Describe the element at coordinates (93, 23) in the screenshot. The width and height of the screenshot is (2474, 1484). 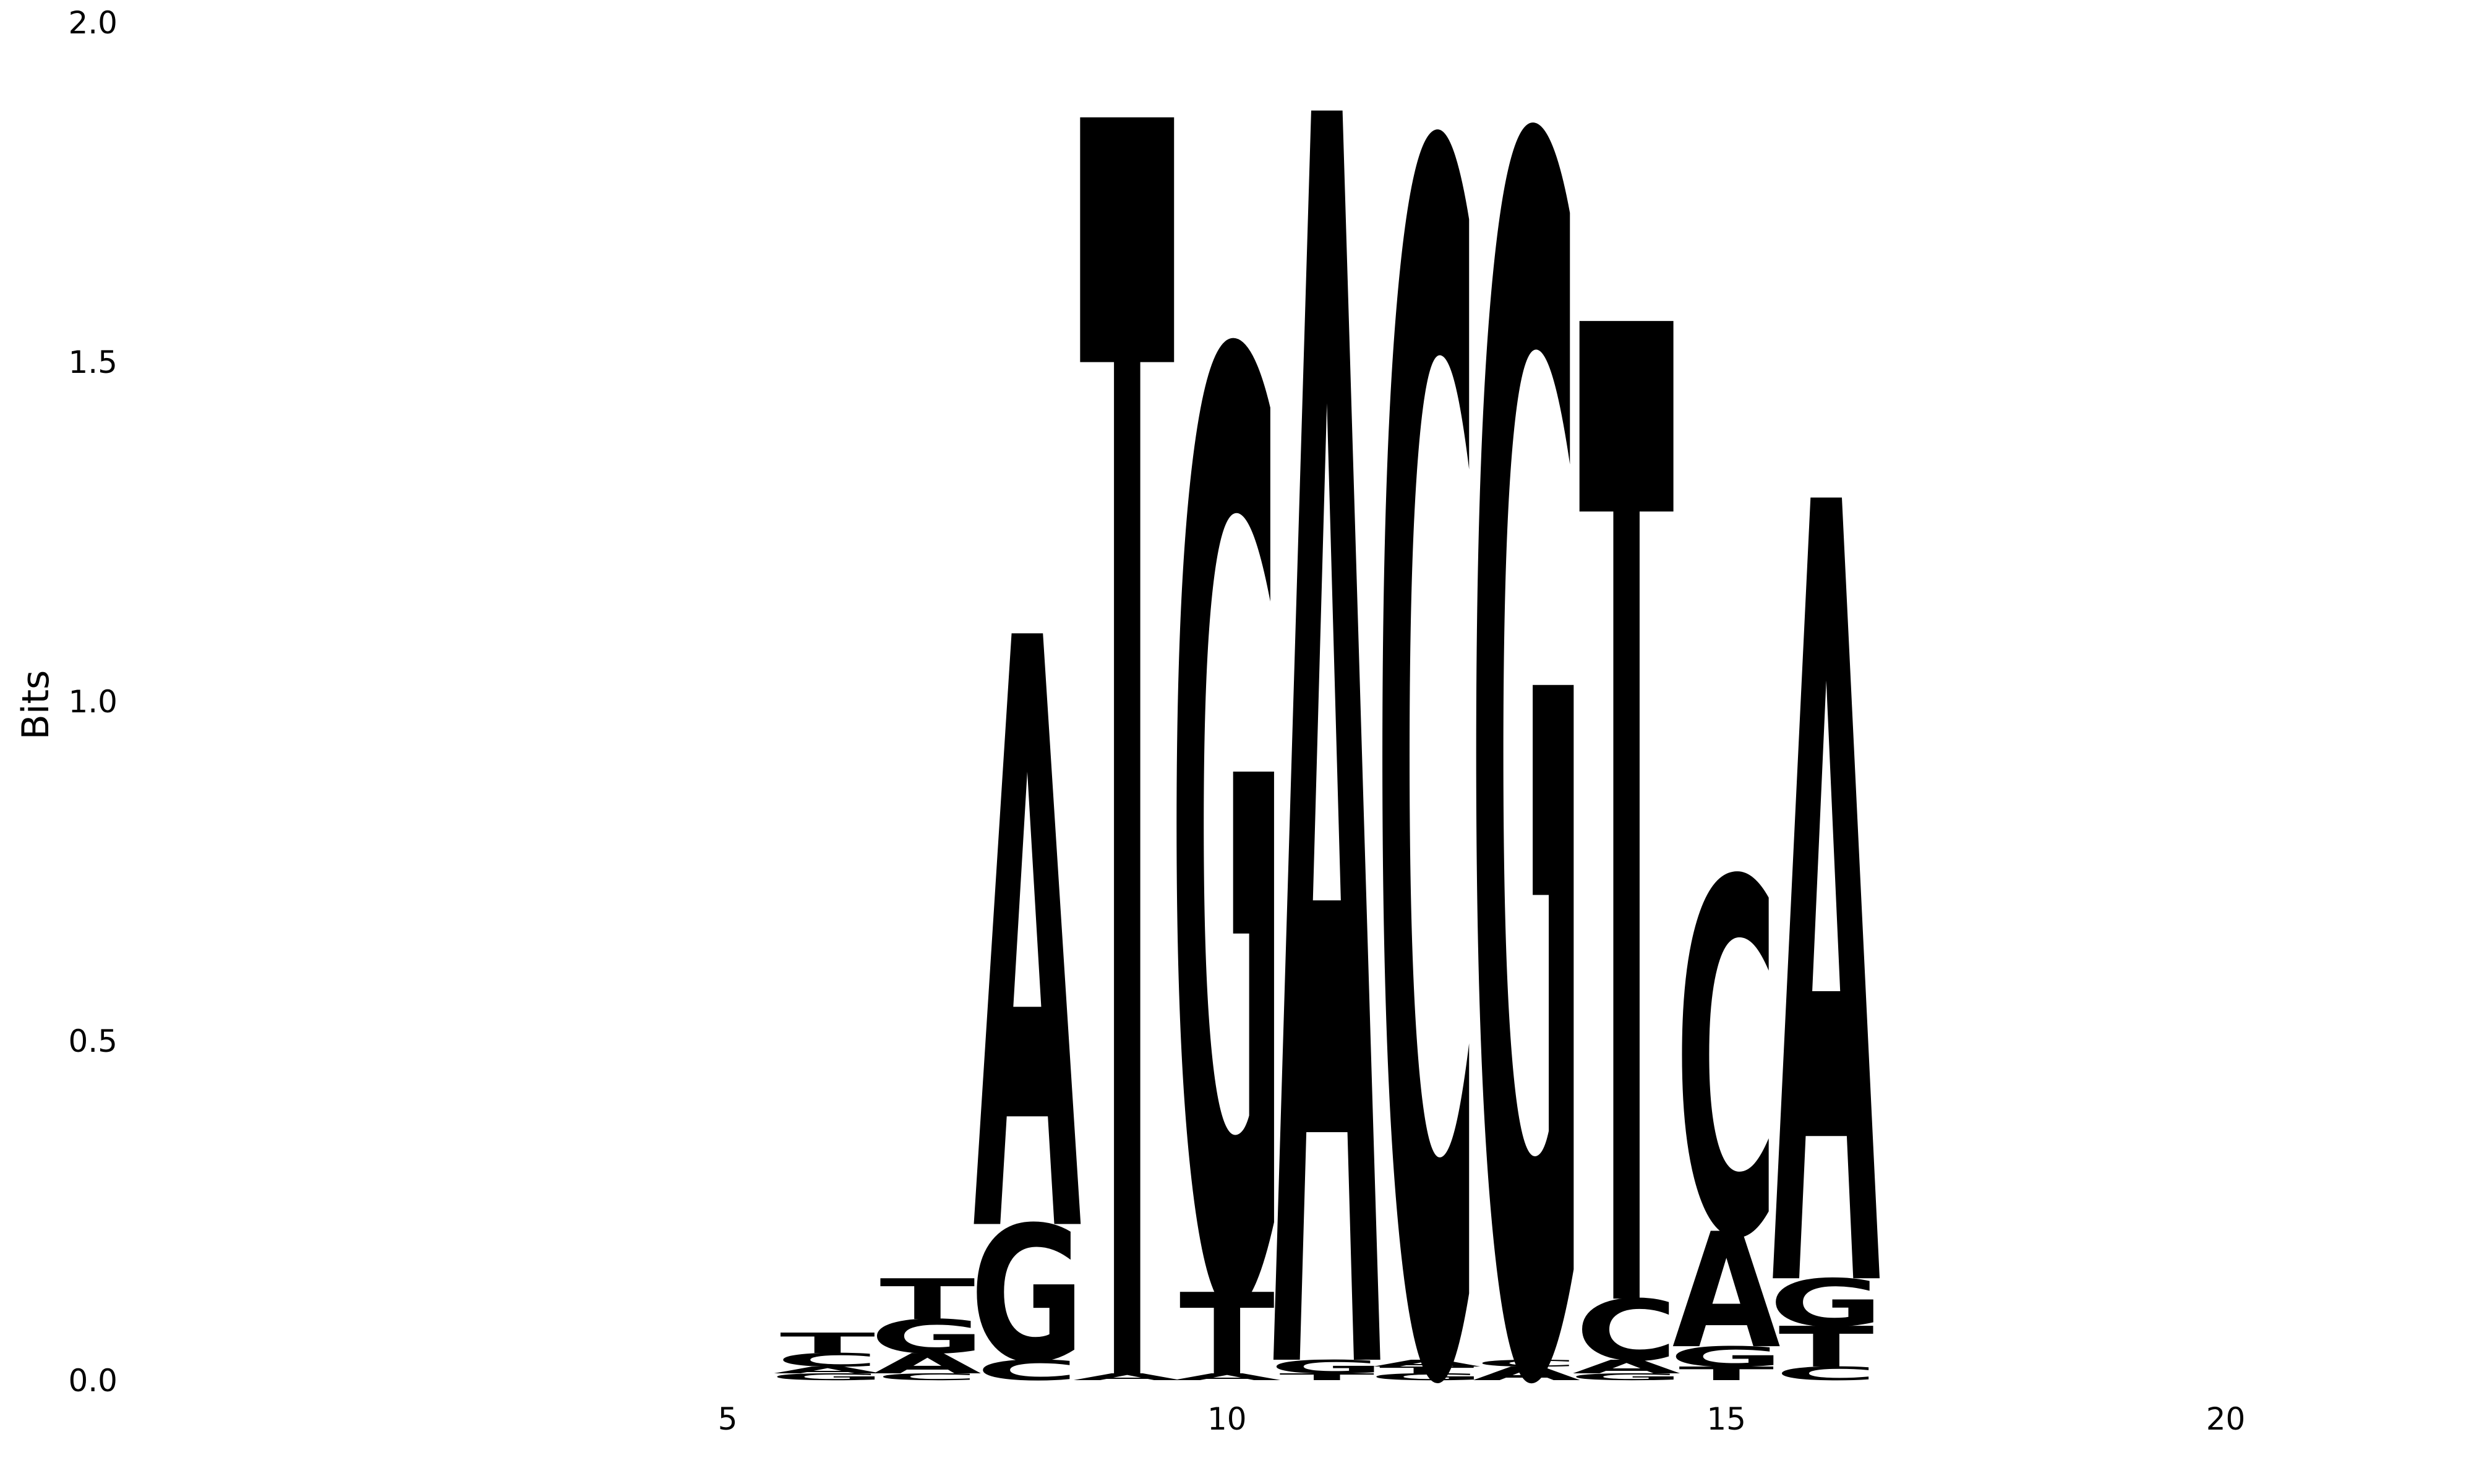
I see `y-tick-label: 2.0` at that location.